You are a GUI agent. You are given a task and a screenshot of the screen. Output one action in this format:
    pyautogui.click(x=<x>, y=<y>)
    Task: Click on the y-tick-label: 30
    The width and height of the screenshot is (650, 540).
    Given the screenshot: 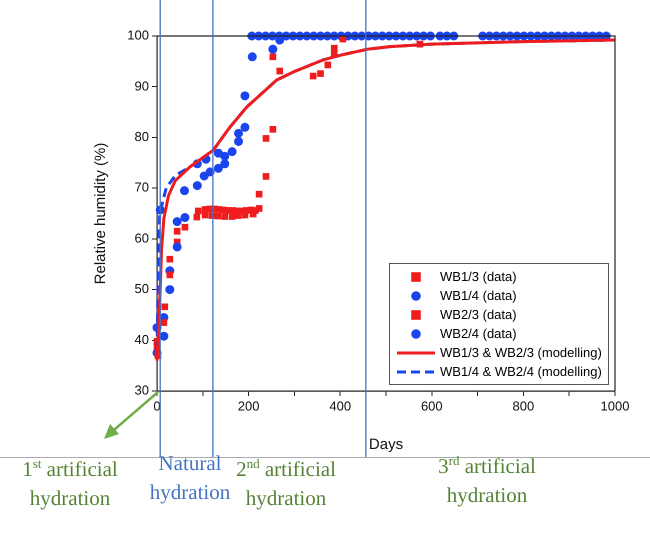 What is the action you would take?
    pyautogui.click(x=141, y=390)
    